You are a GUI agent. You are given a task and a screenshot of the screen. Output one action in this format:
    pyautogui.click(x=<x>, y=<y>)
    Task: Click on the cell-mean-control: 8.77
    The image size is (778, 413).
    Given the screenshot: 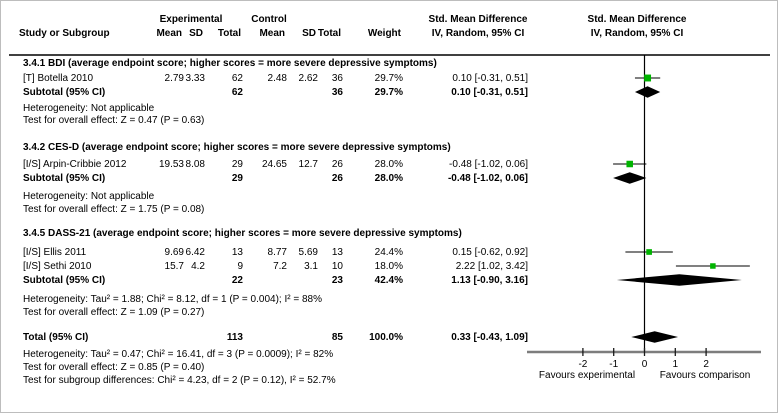 What is the action you would take?
    pyautogui.click(x=277, y=252)
    